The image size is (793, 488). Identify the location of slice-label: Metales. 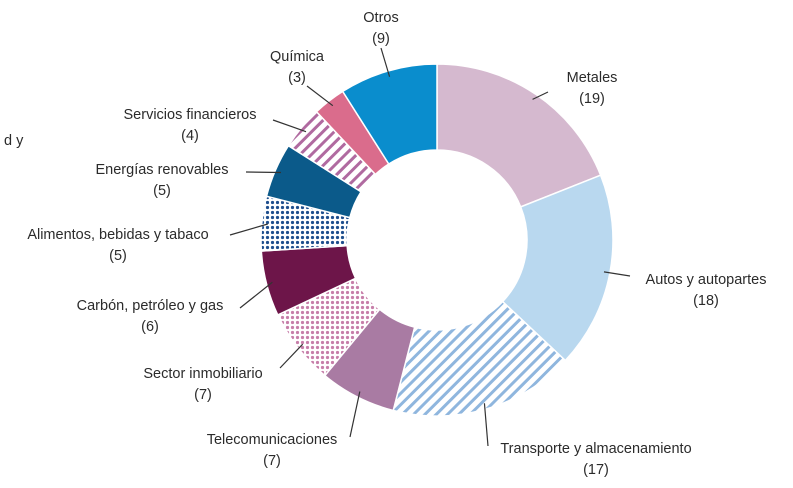
(592, 78).